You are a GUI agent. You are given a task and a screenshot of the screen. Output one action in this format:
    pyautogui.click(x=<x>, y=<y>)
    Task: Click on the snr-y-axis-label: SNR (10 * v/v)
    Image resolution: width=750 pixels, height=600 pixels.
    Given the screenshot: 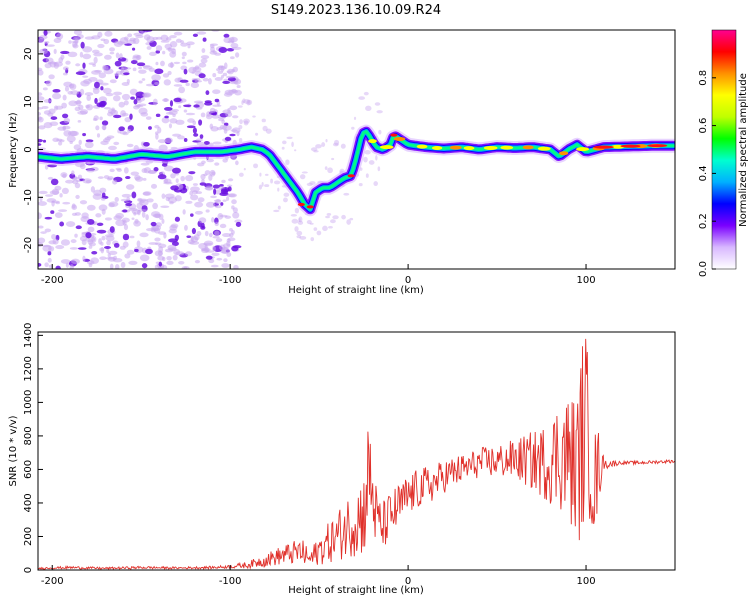 What is the action you would take?
    pyautogui.click(x=13, y=450)
    